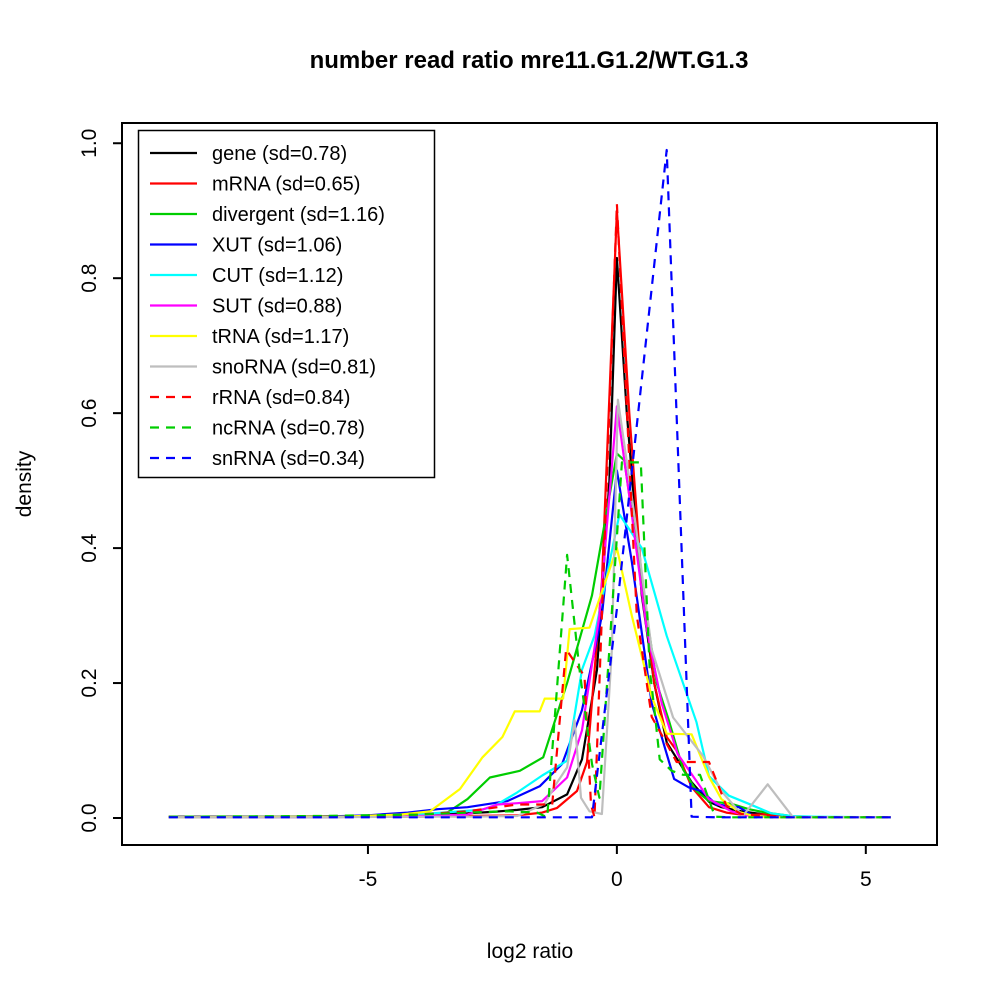  What do you see at coordinates (277, 307) in the screenshot?
I see `legend-label-SUT: SUT (sd=0.88)` at bounding box center [277, 307].